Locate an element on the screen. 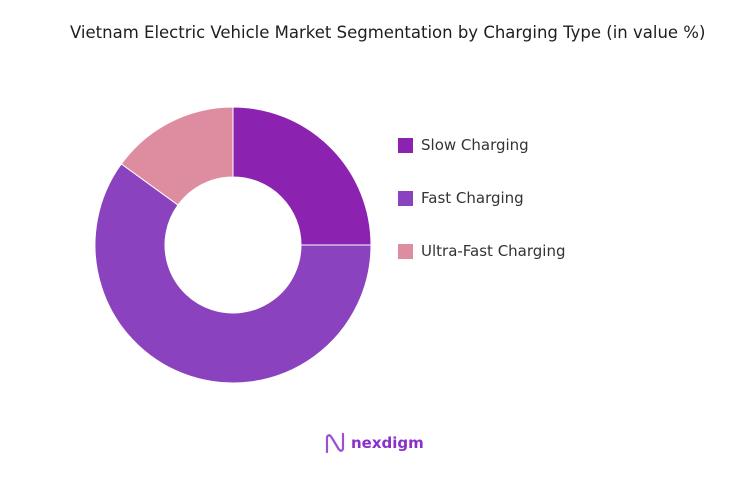 This screenshot has width=749, height=478. legend-item-fast-charging: Fast Charging is located at coordinates (482, 198).